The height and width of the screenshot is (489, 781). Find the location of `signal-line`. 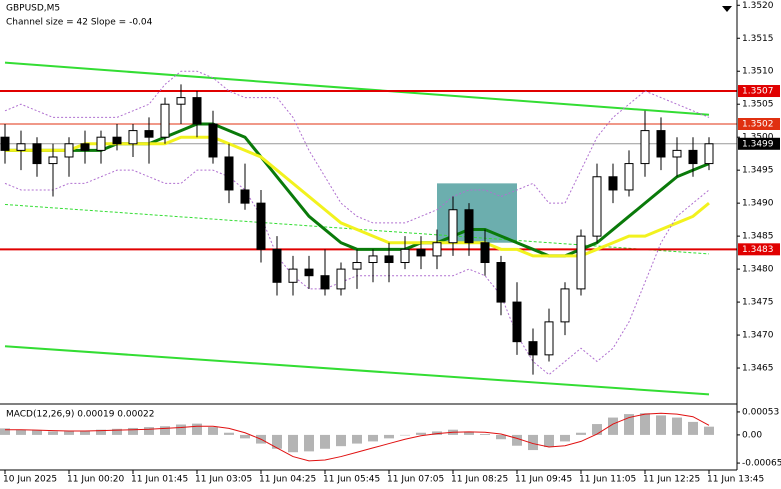

signal-line is located at coordinates (357, 437).